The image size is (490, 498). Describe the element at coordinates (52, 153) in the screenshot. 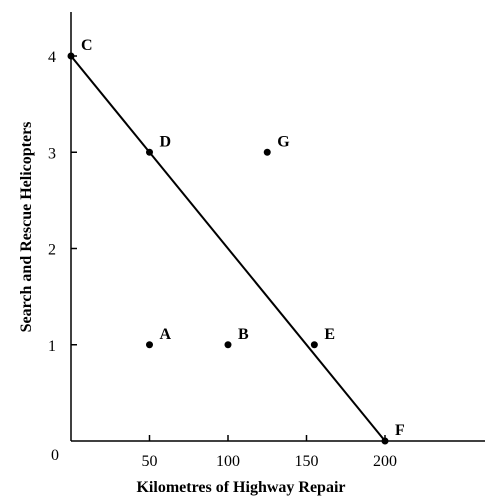

I see `y-tick-label: 3` at that location.